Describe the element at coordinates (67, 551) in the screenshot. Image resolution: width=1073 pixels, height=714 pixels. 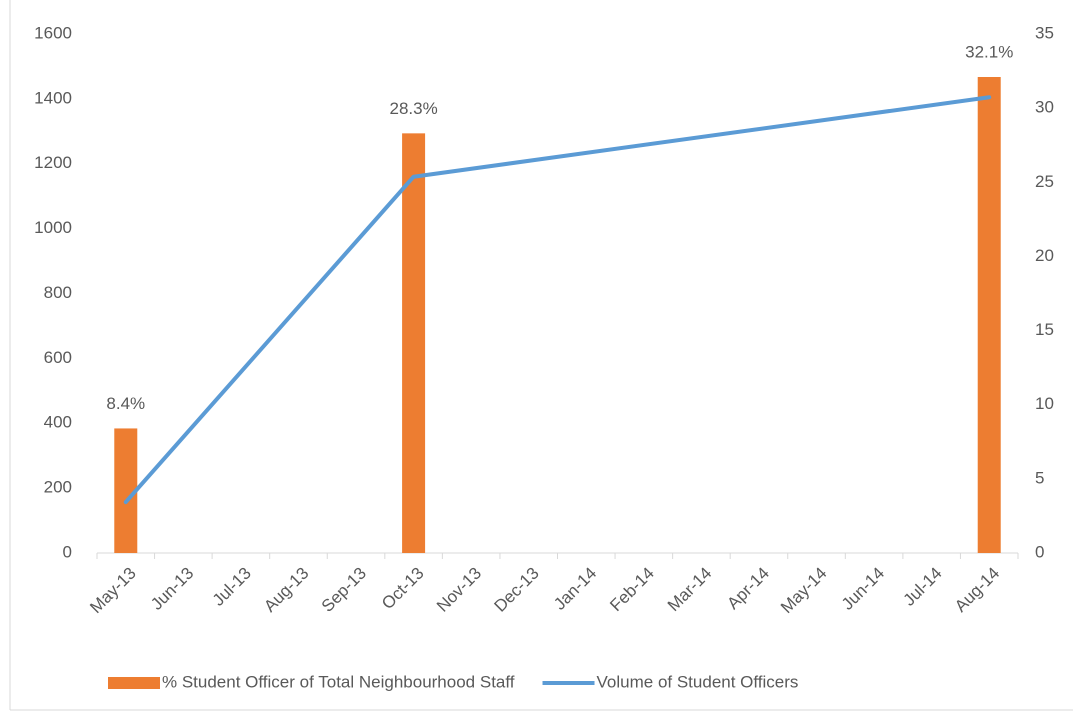
I see `y-tick-label: 0` at that location.